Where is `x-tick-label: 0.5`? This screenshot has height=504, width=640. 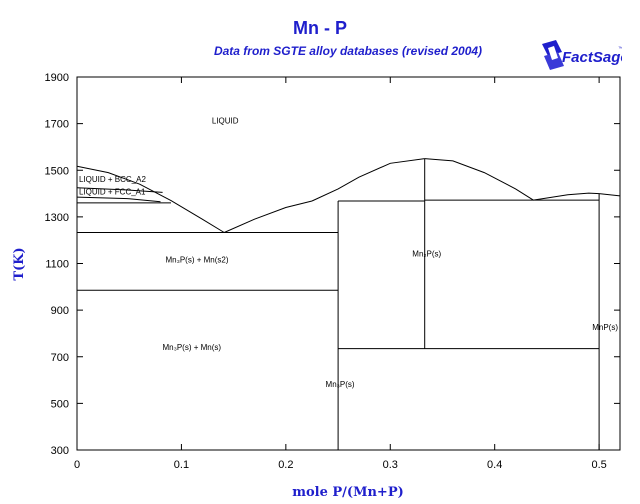 x-tick-label: 0.5 is located at coordinates (598, 465).